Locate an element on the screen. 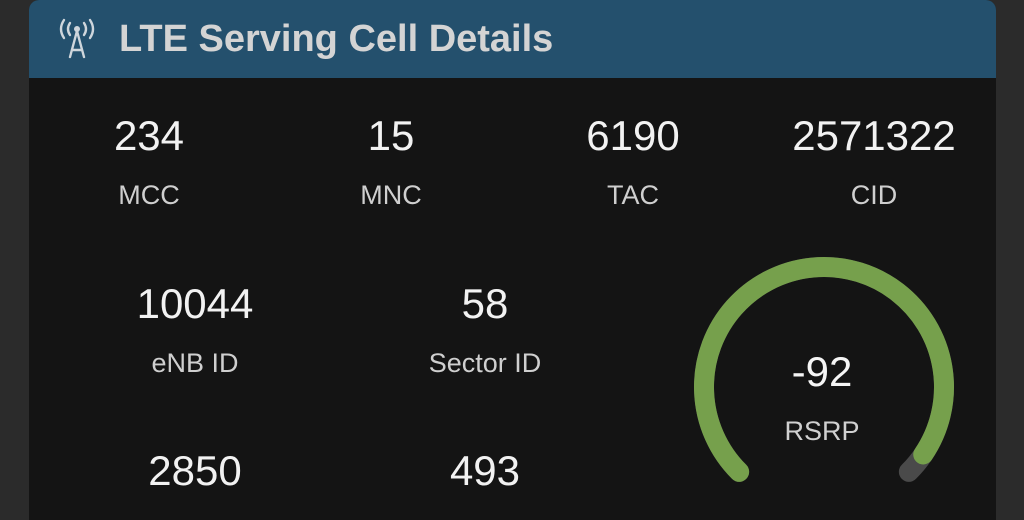 This screenshot has height=520, width=1024. card-title: LTE Serving Cell Details is located at coordinates (336, 38).